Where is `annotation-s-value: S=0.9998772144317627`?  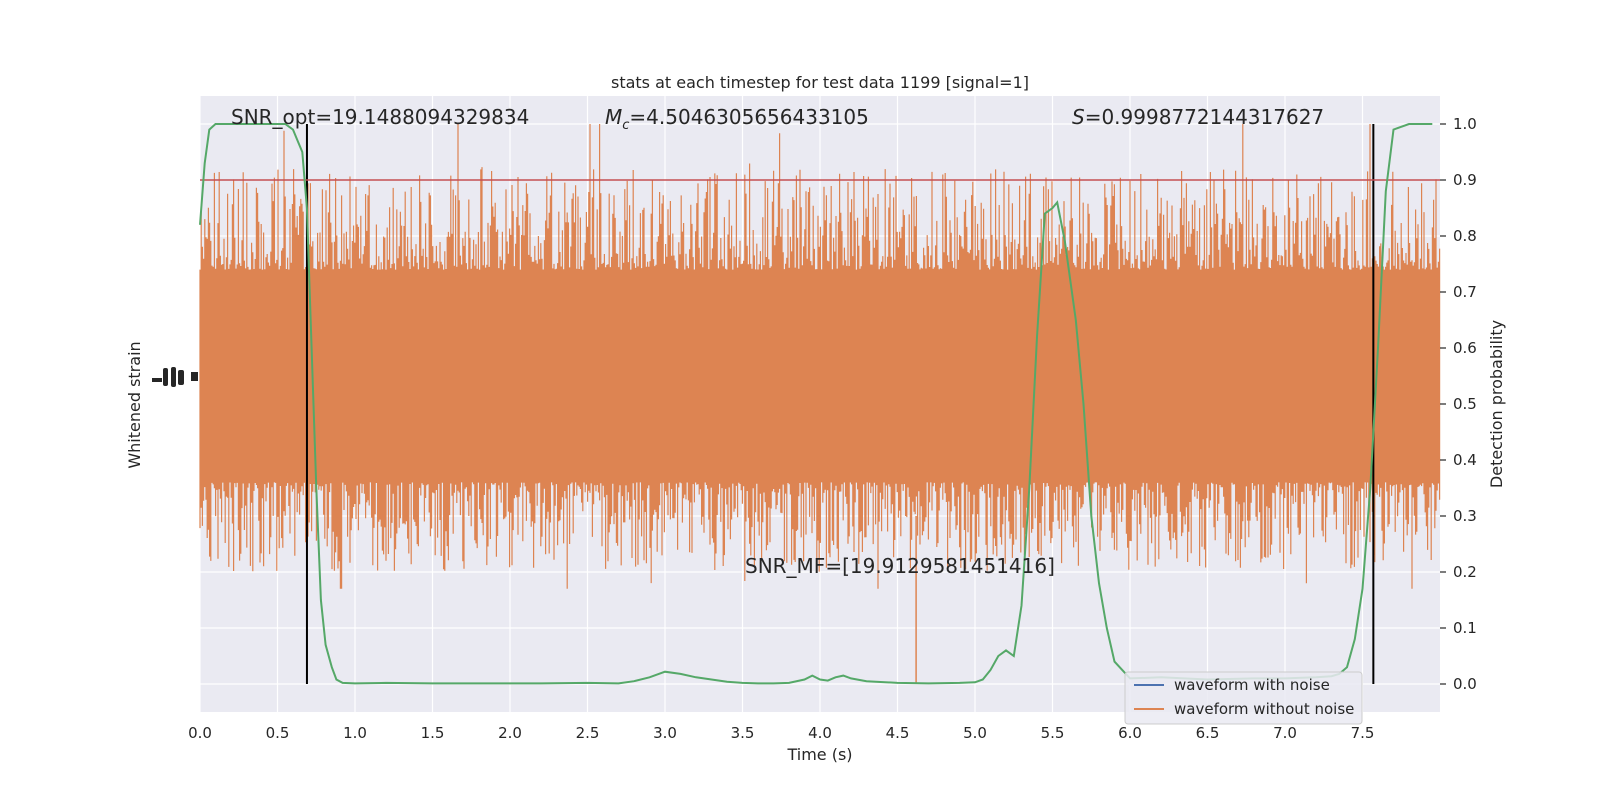 annotation-s-value: S=0.9998772144317627 is located at coordinates (1198, 117).